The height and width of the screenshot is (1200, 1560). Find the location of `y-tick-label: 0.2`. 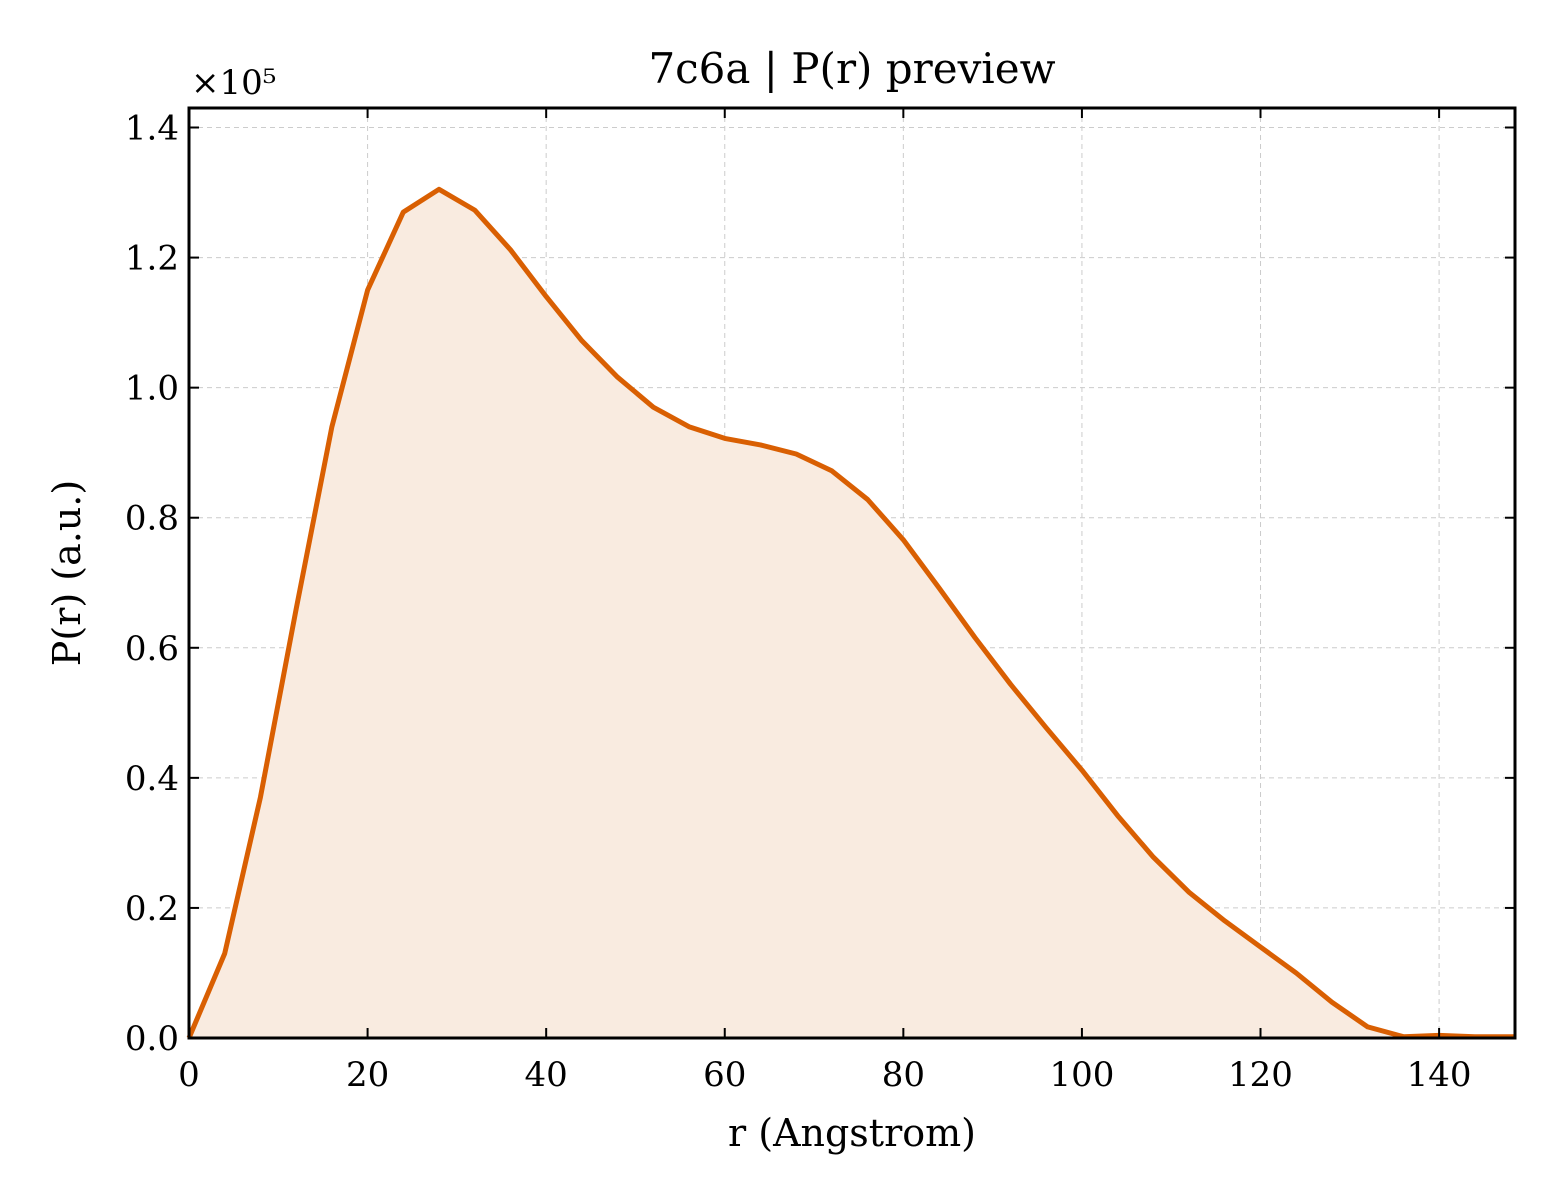

y-tick-label: 0.2 is located at coordinates (152, 909).